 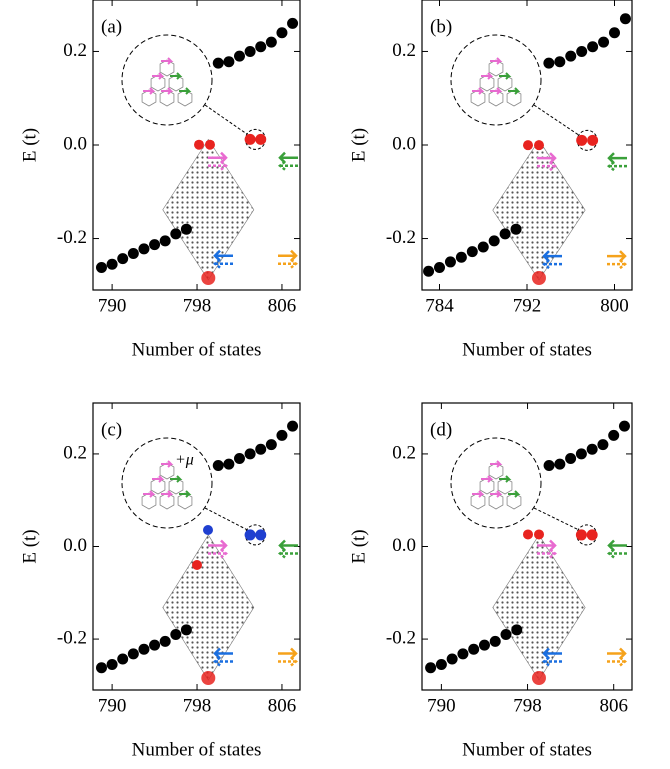 I want to click on x-tick-label: 806, so click(x=282, y=305).